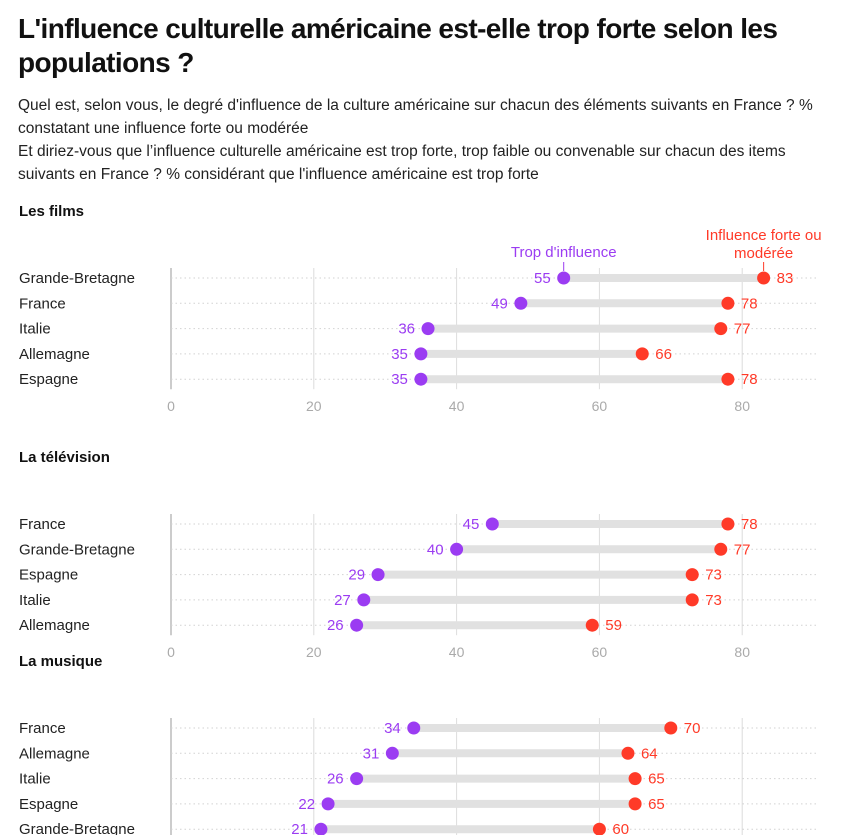  What do you see at coordinates (620, 828) in the screenshot?
I see `influence-forte-value: 60` at bounding box center [620, 828].